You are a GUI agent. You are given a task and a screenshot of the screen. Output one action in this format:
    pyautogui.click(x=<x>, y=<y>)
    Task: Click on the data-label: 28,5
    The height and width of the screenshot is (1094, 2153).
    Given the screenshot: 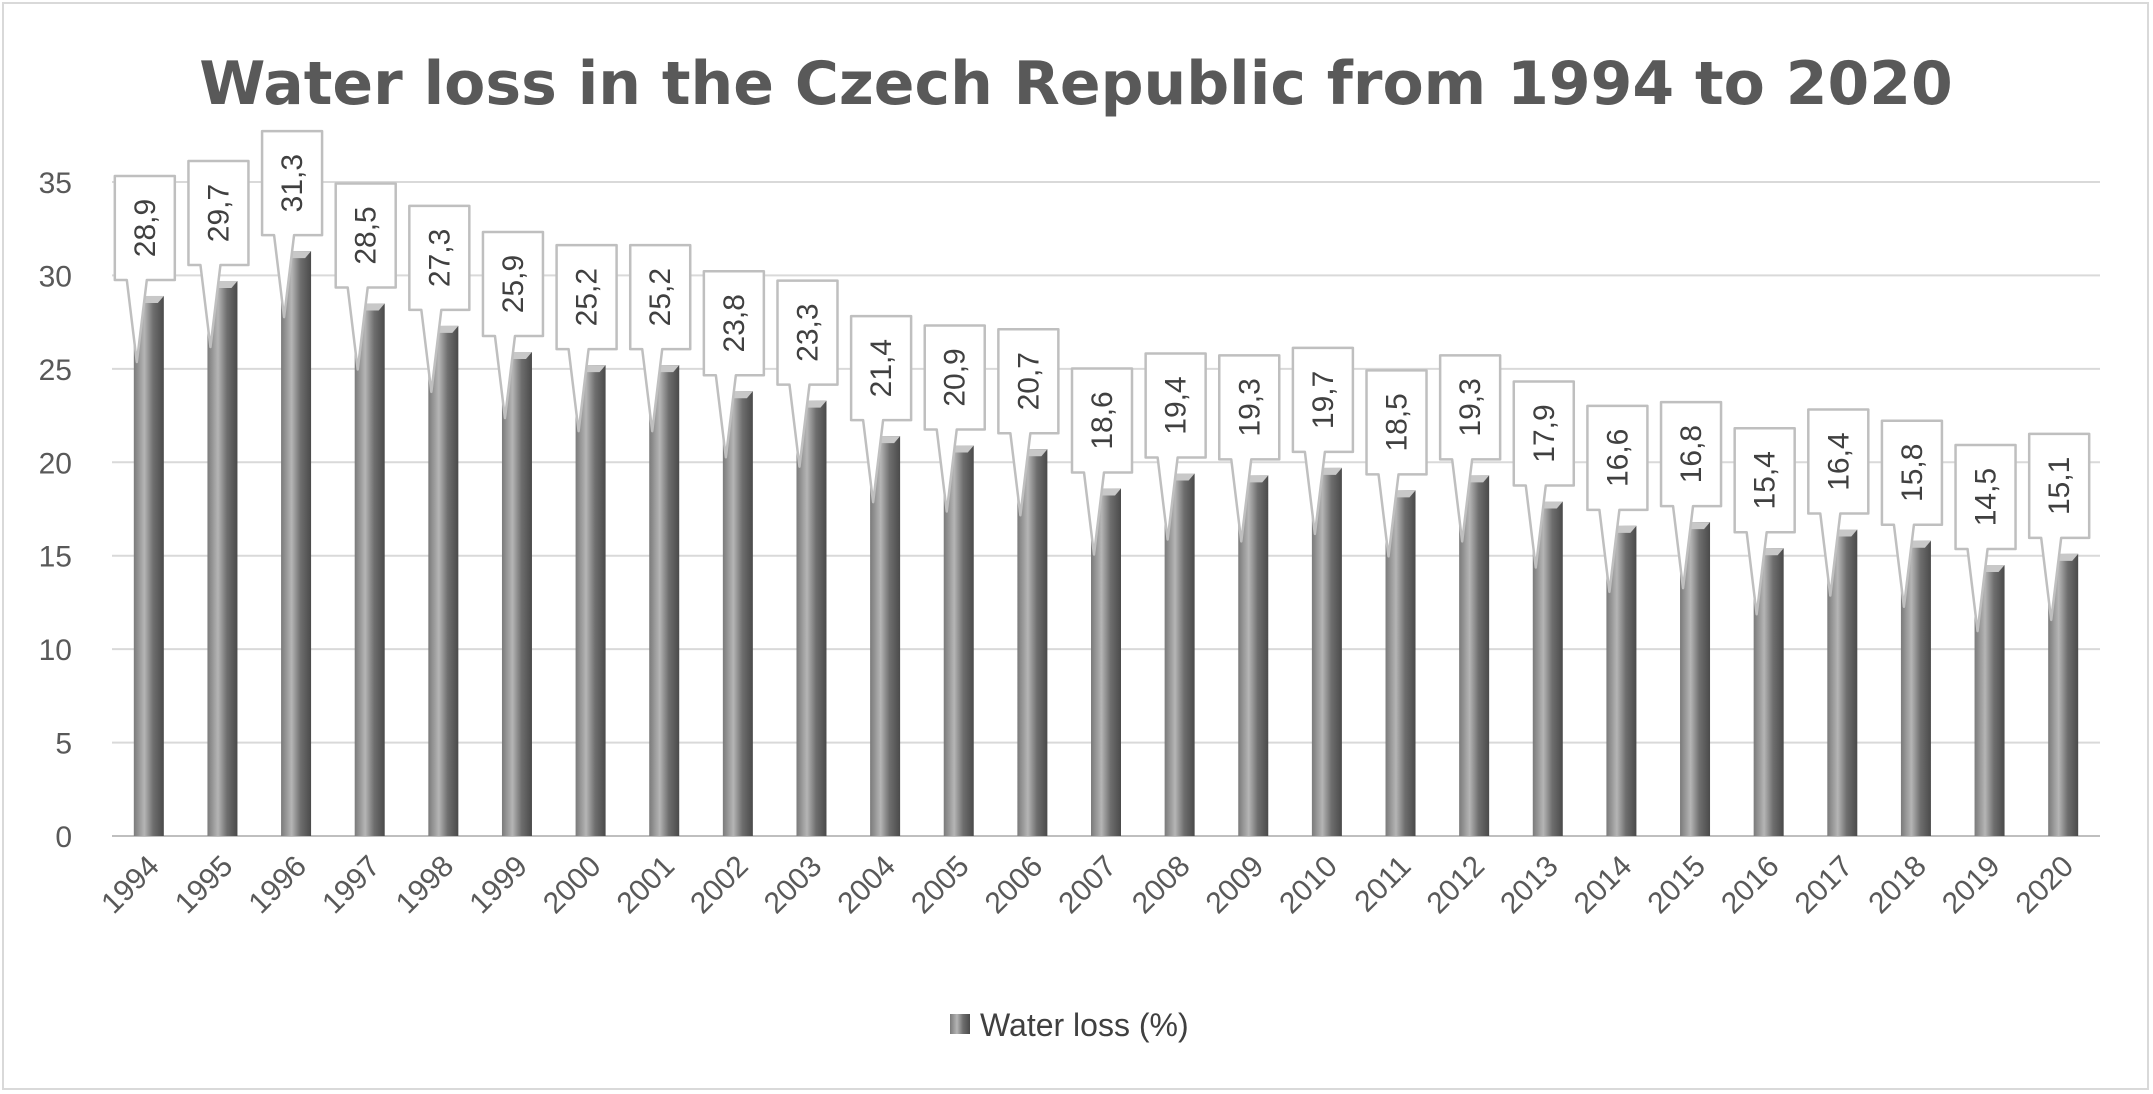 What is the action you would take?
    pyautogui.click(x=366, y=235)
    